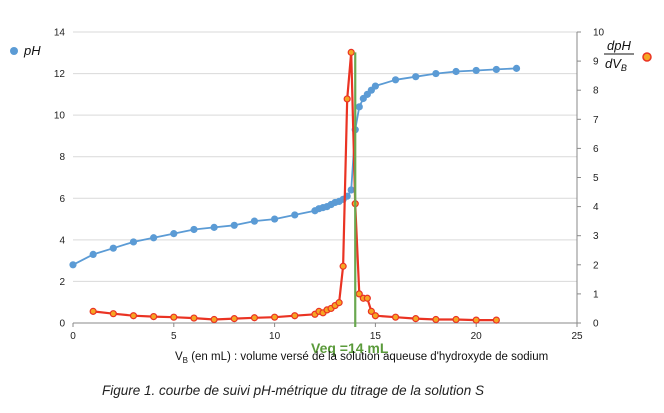  What do you see at coordinates (577, 336) in the screenshot?
I see `x-tick-label: 25` at bounding box center [577, 336].